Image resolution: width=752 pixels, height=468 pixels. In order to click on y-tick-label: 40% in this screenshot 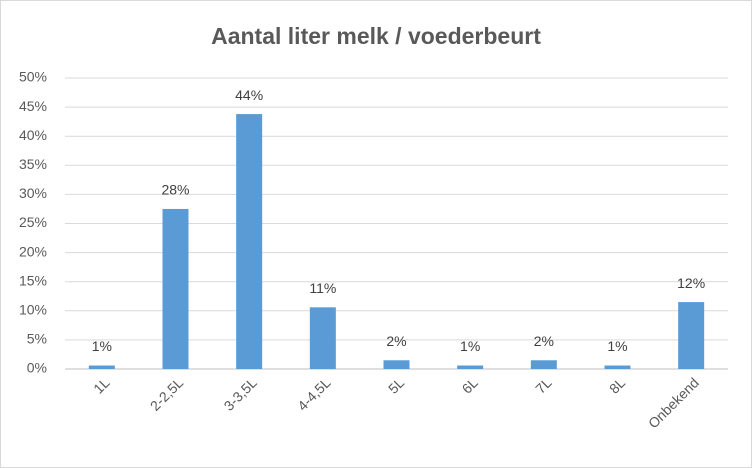, I will do `click(33, 135)`.